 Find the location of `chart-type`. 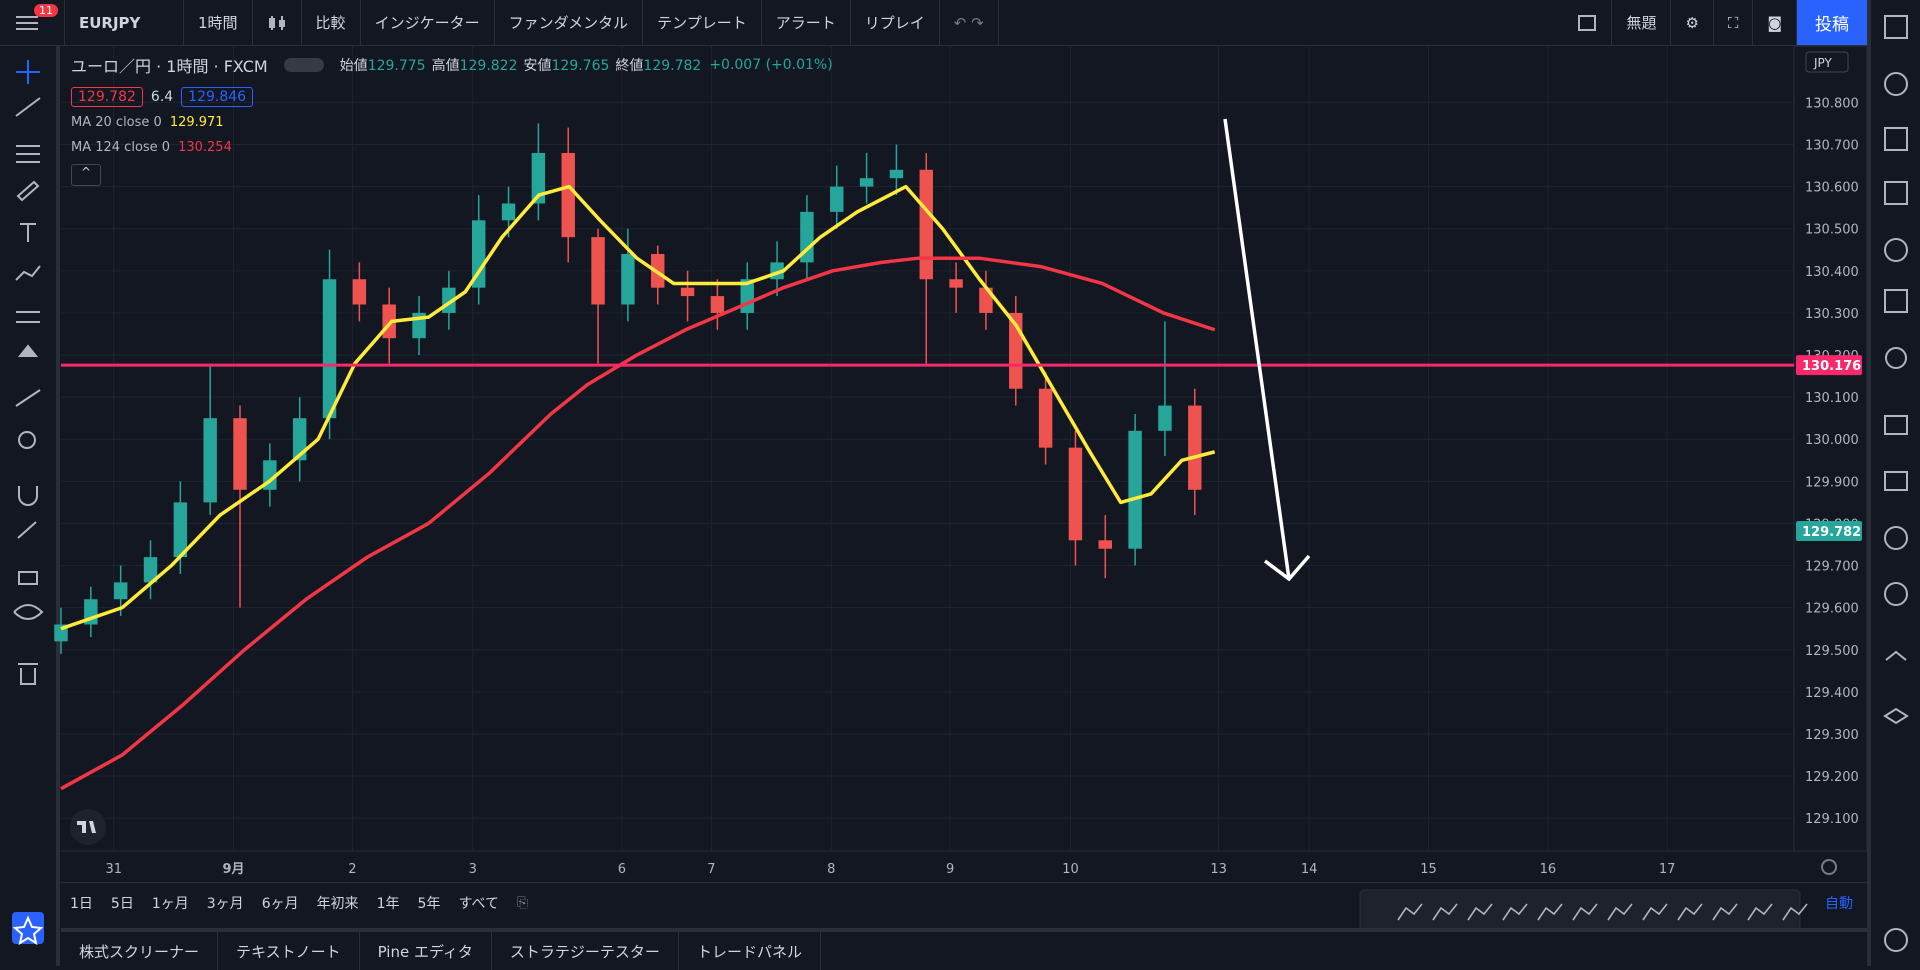

chart-type is located at coordinates (277, 22).